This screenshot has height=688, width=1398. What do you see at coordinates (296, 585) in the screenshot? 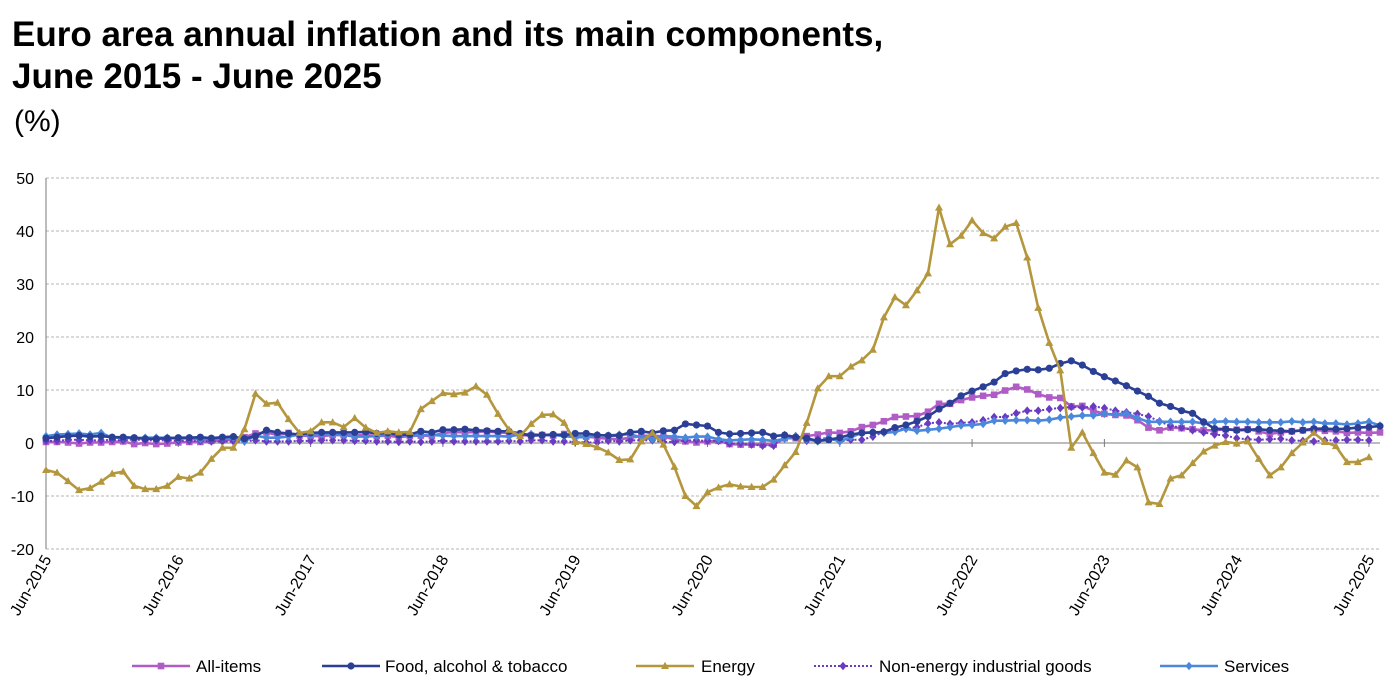
I see `x-tick-label: Jun-2017` at bounding box center [296, 585].